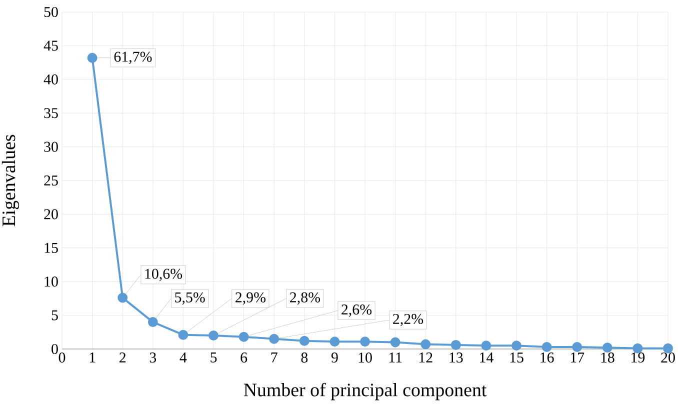  I want to click on x-tick-label: 17, so click(577, 357).